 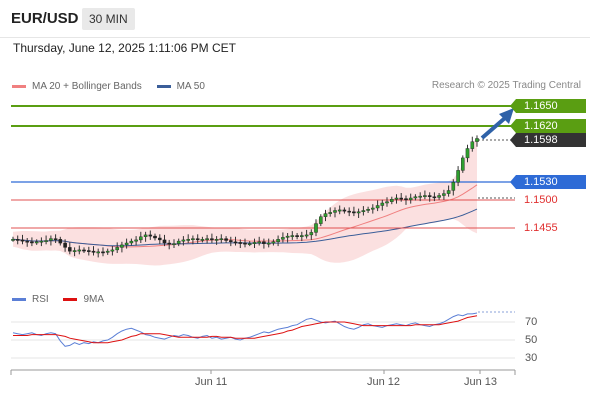 I want to click on rsi-tick-70: 70, so click(x=531, y=322).